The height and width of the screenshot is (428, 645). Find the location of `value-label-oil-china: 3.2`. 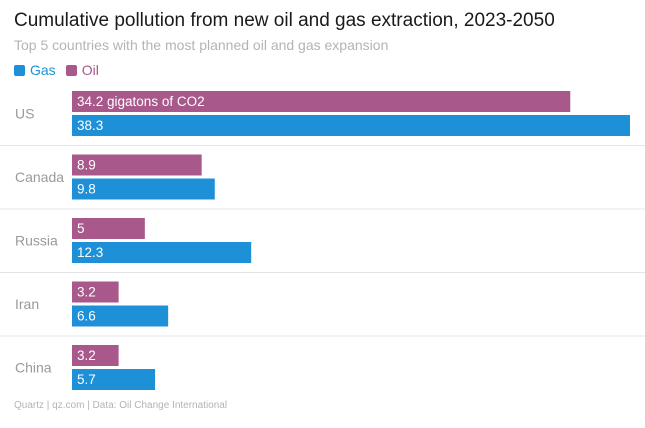

value-label-oil-china: 3.2 is located at coordinates (86, 355).